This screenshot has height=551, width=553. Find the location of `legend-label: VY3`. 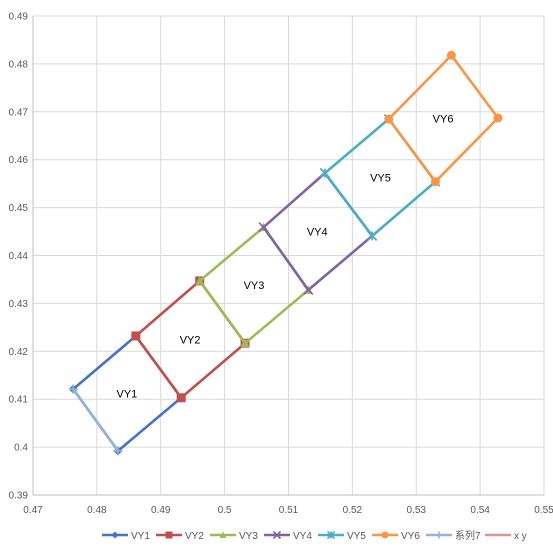

legend-label: VY3 is located at coordinates (248, 536).